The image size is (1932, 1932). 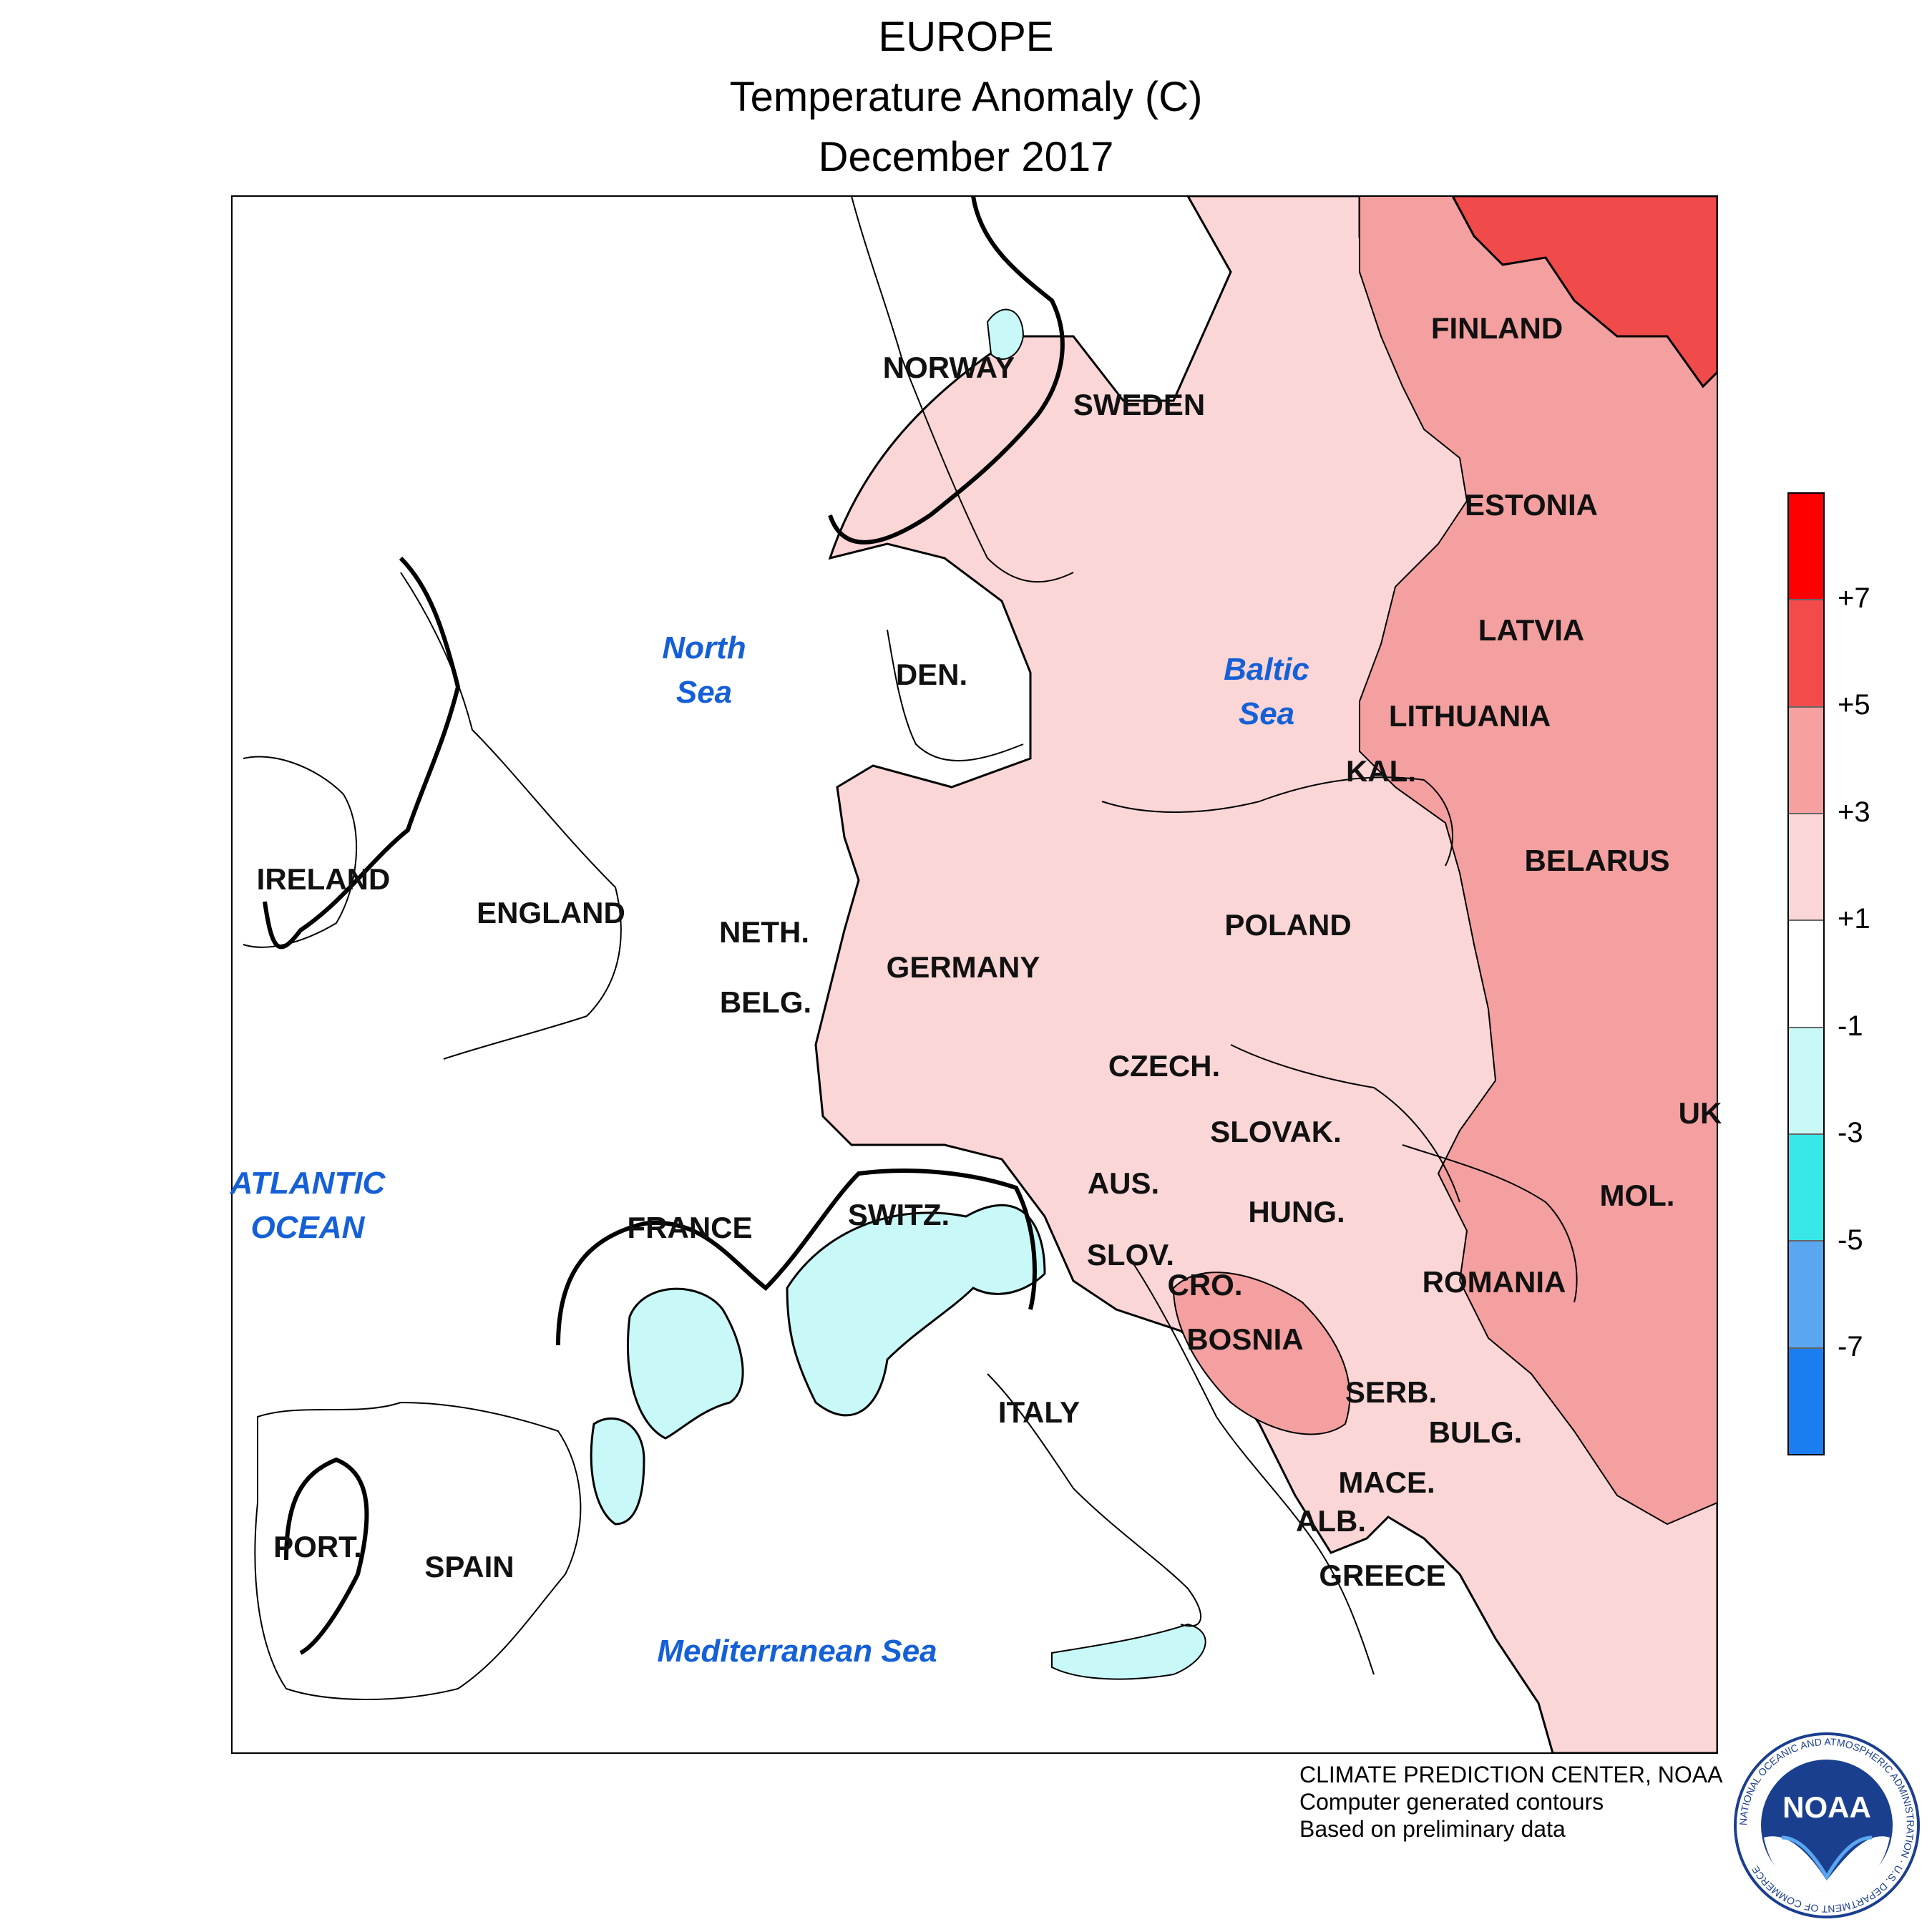 I want to click on country-label: AUS., so click(x=1123, y=1183).